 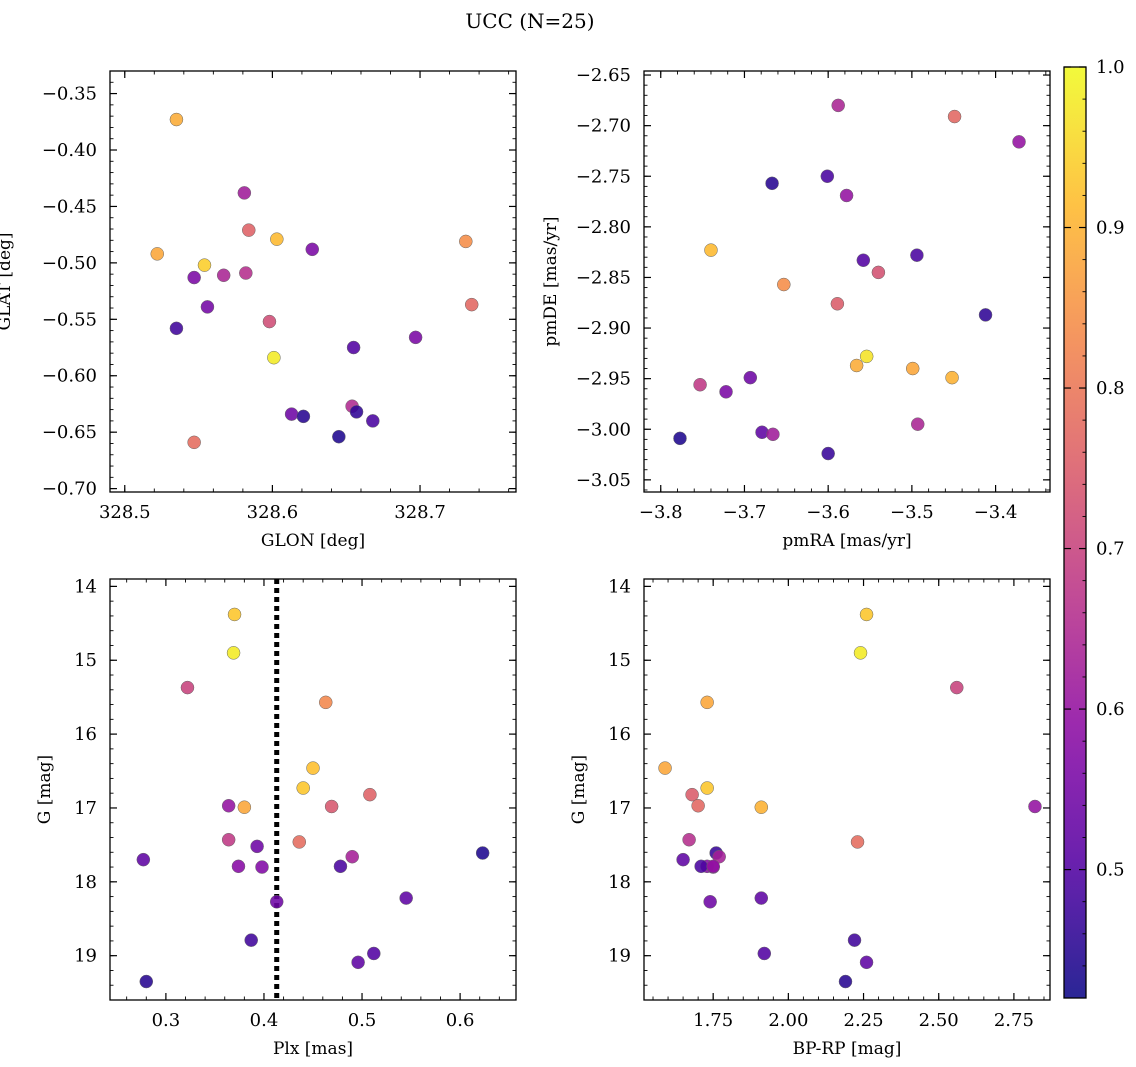 I want to click on y-tick-label: 14, so click(x=85, y=586).